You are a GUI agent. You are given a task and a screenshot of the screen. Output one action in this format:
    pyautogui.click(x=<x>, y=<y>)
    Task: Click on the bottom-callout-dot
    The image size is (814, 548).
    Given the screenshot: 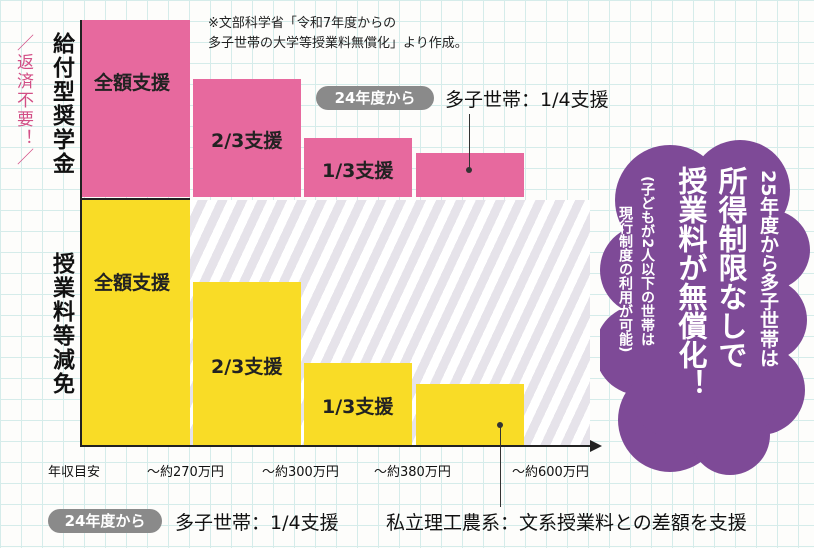 What is the action you would take?
    pyautogui.click(x=500, y=425)
    